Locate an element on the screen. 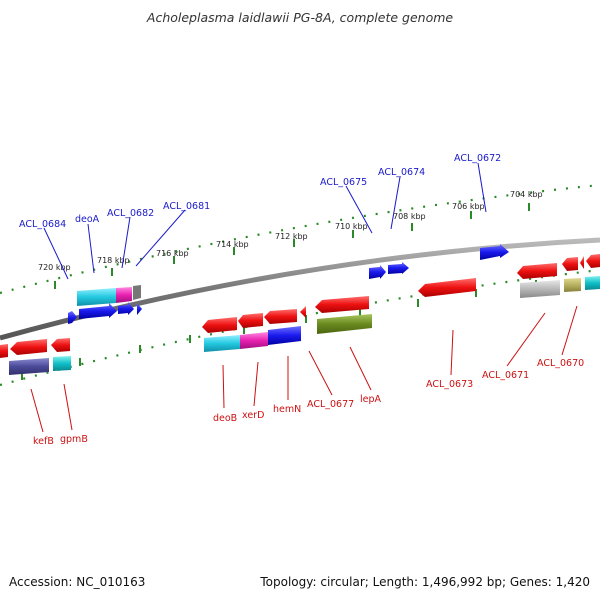  gene-label: kefB is located at coordinates (43, 441).